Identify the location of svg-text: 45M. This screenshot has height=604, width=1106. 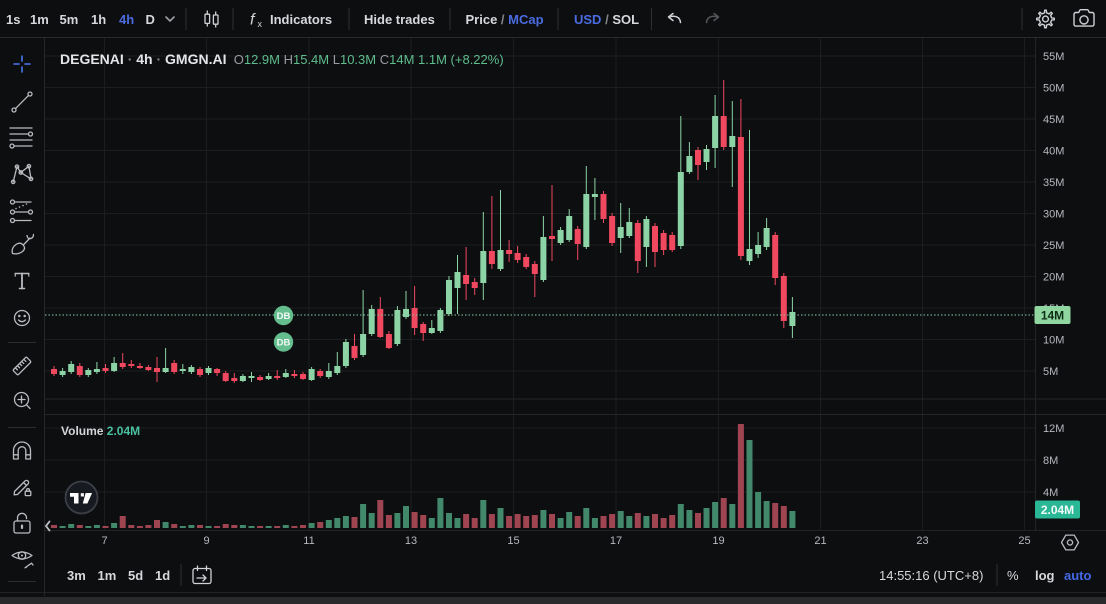
(1053, 120).